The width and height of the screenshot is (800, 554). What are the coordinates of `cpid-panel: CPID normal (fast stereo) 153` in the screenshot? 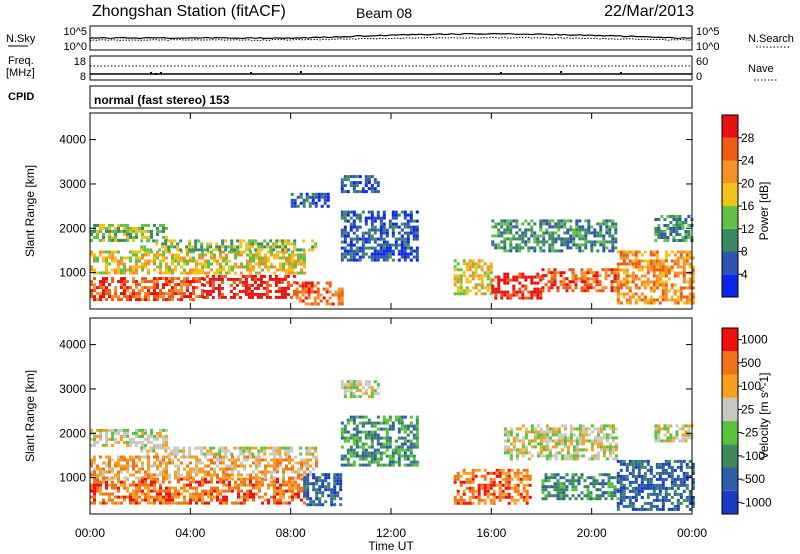 It's located at (350, 97).